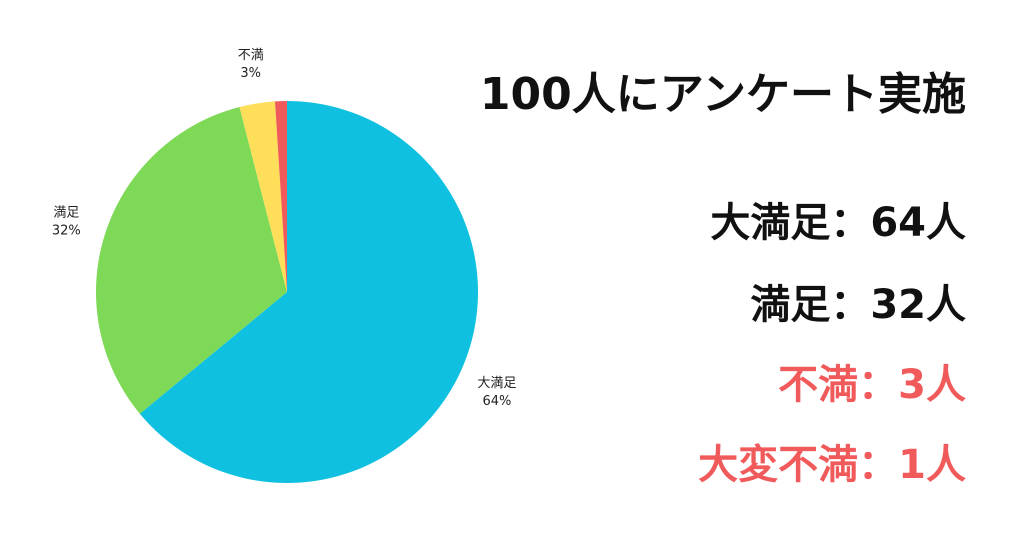 The width and height of the screenshot is (1024, 542). I want to click on result-very-dissatisfied: 大変不満：1人, so click(832, 465).